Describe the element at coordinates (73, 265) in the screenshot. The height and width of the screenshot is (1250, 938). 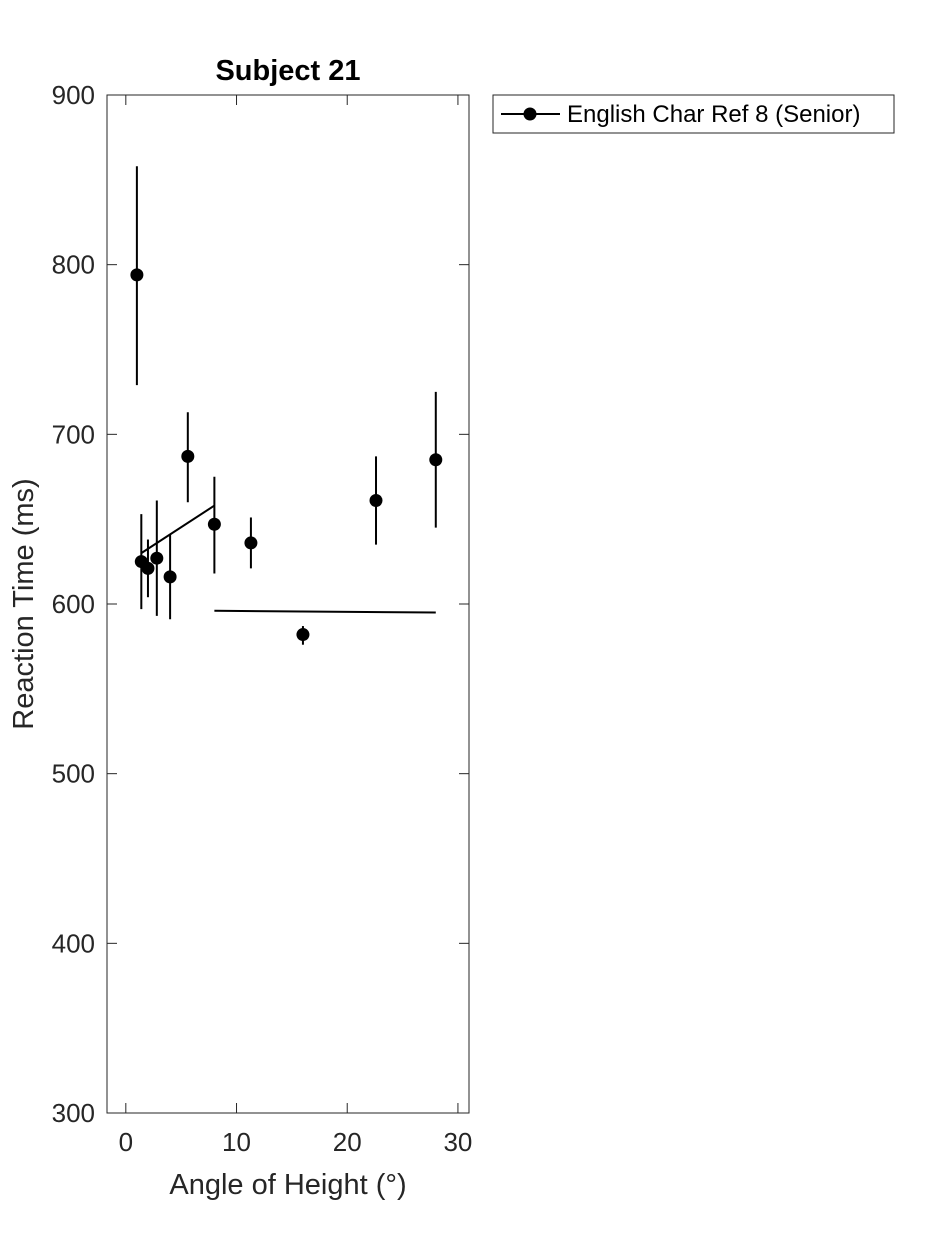
I see `y-tick-label-5: 800` at that location.